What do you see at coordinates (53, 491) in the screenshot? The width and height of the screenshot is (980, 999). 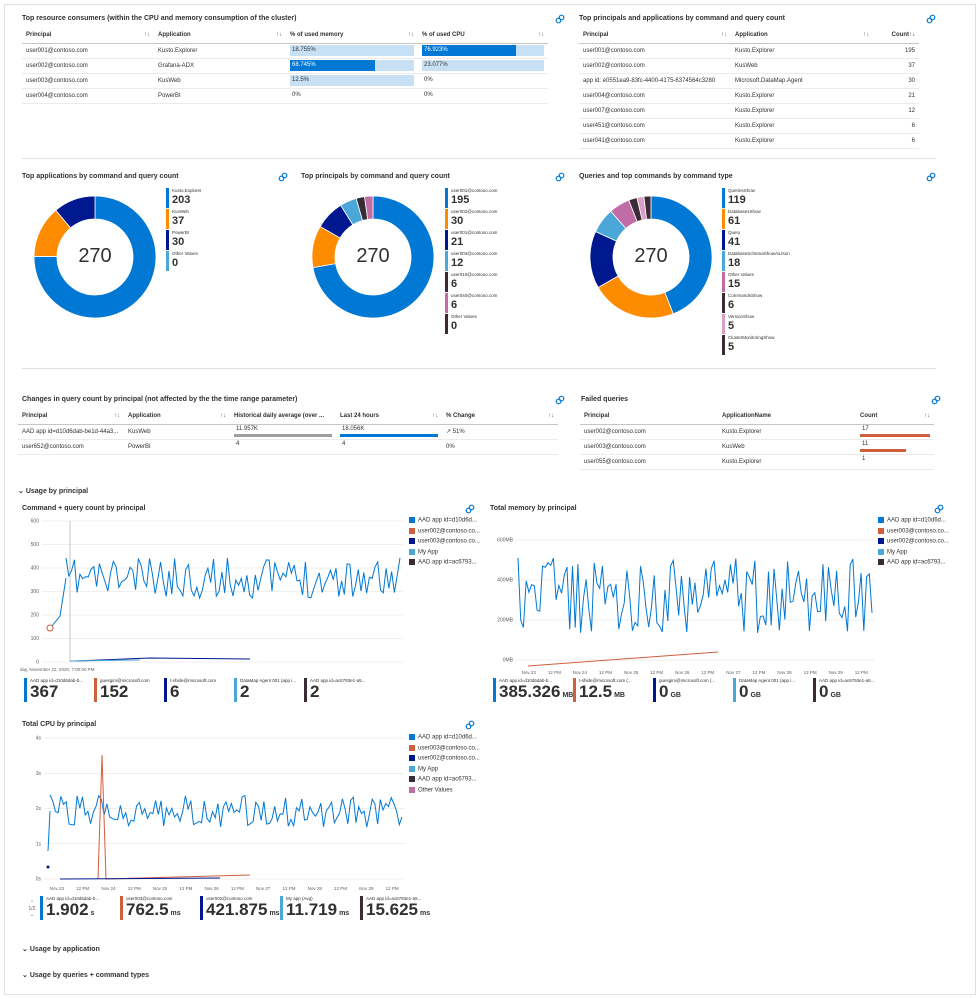 I see `usage-by-principal-toggle: ⌄ Usage by principal` at bounding box center [53, 491].